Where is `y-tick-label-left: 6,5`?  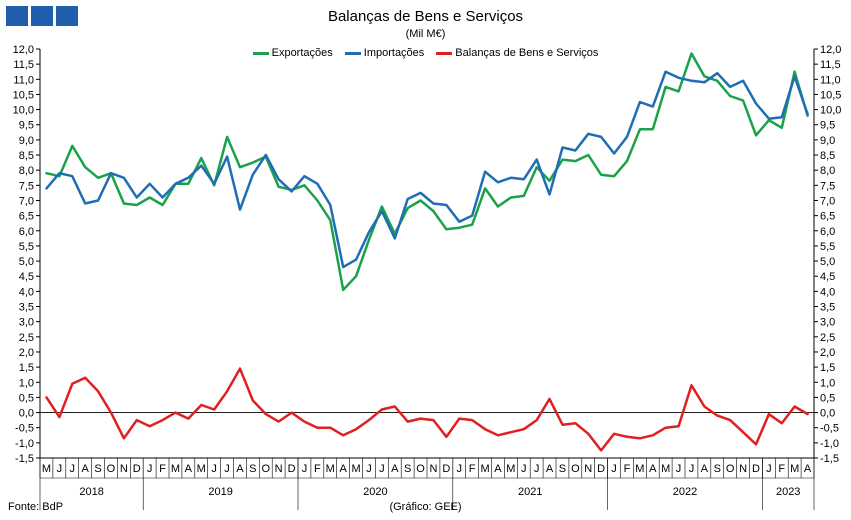 y-tick-label-left: 6,5 is located at coordinates (26, 217).